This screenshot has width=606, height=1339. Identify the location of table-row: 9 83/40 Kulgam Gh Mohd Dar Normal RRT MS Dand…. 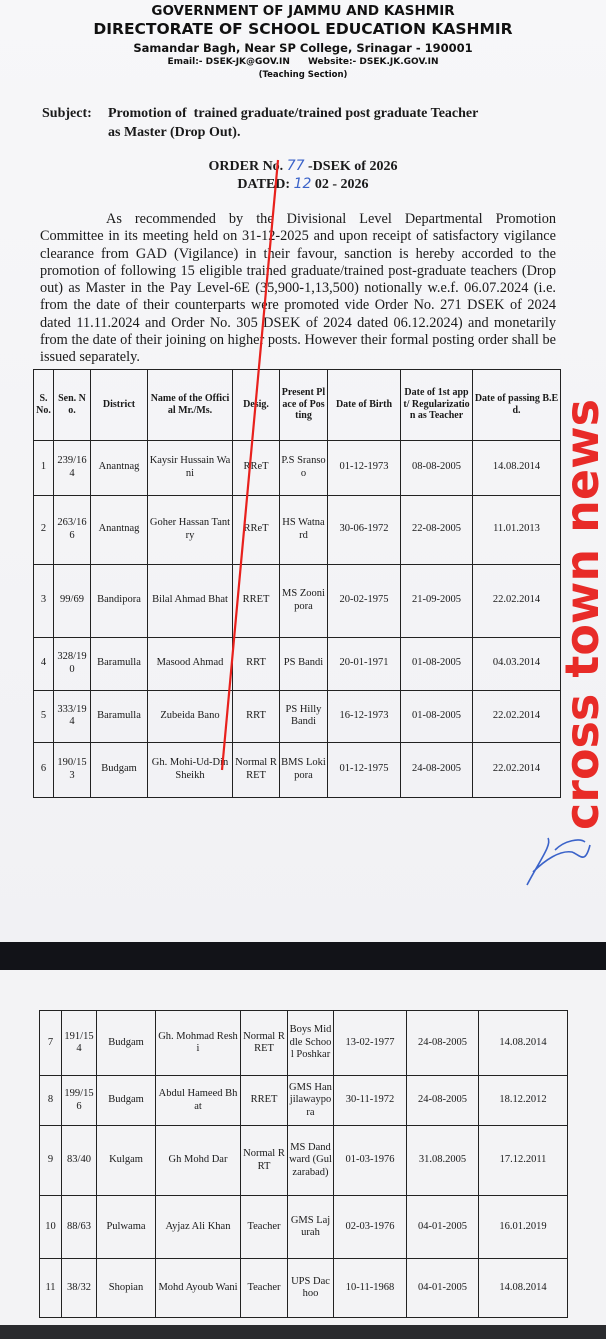
(303, 1160).